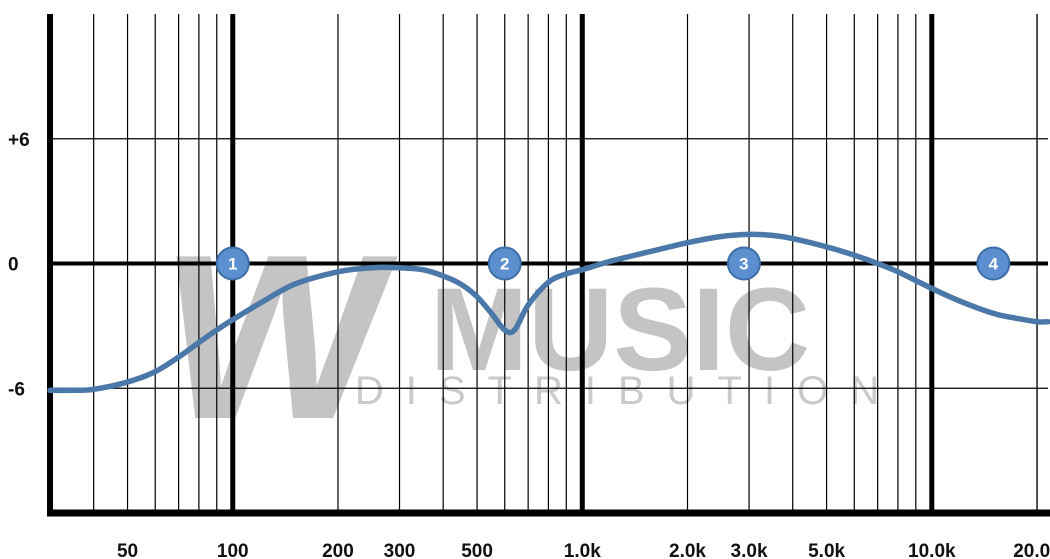 The height and width of the screenshot is (559, 1050). Describe the element at coordinates (13, 265) in the screenshot. I see `y-tick-label: 0` at that location.